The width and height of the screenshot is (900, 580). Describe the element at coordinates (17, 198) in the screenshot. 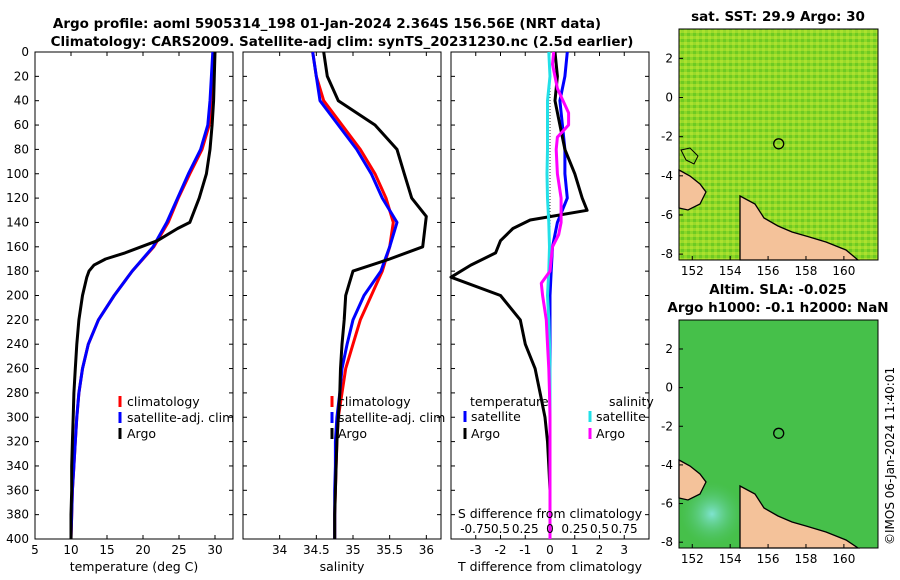

I see `depth-tick-label: 120` at that location.